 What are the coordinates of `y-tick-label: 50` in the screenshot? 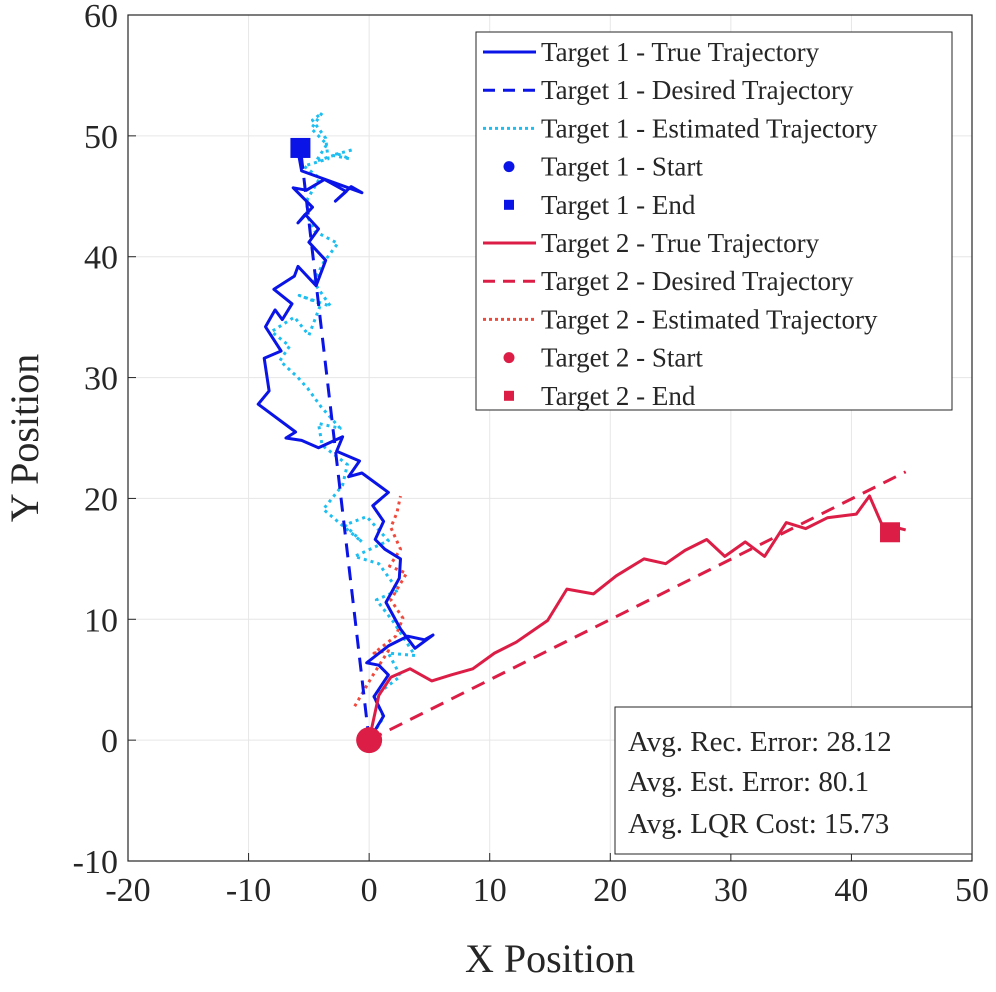 It's located at (101, 137).